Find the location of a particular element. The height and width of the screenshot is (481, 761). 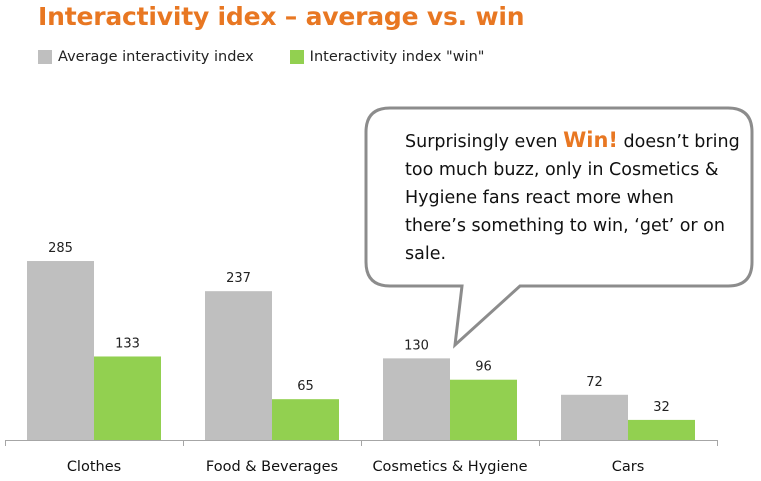

legend-swatch-win is located at coordinates (296, 57).